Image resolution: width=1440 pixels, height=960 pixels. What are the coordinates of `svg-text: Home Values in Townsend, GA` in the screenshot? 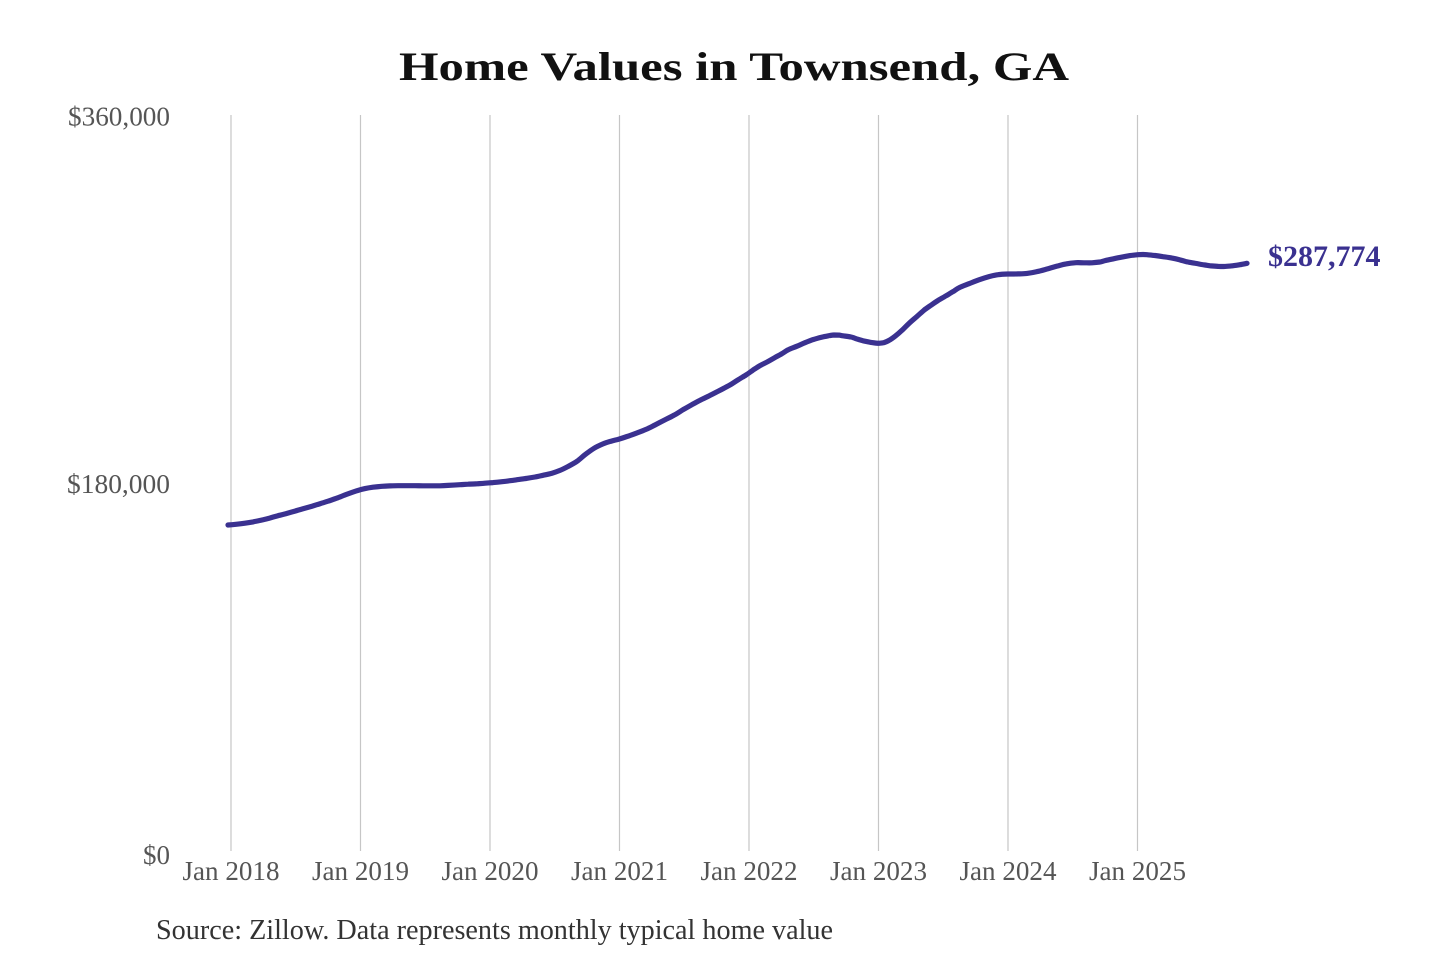 It's located at (734, 66).